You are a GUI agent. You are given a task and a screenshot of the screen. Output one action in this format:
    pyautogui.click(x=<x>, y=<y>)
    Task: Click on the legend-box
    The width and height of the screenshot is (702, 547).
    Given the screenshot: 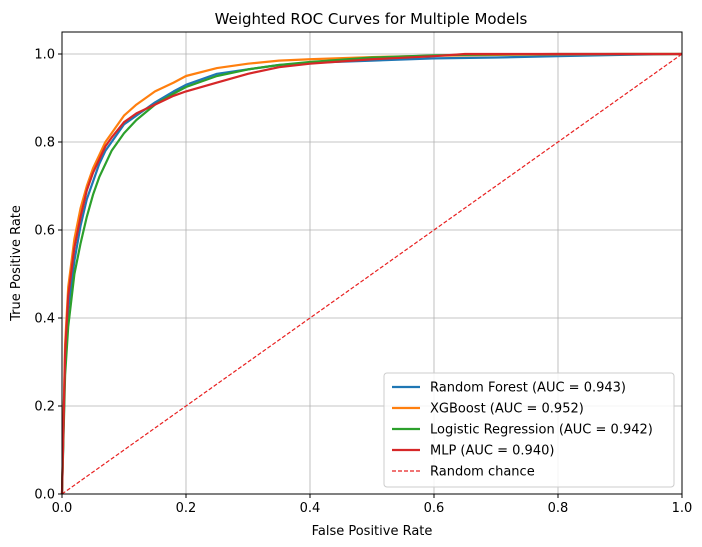 What is the action you would take?
    pyautogui.click(x=529, y=430)
    